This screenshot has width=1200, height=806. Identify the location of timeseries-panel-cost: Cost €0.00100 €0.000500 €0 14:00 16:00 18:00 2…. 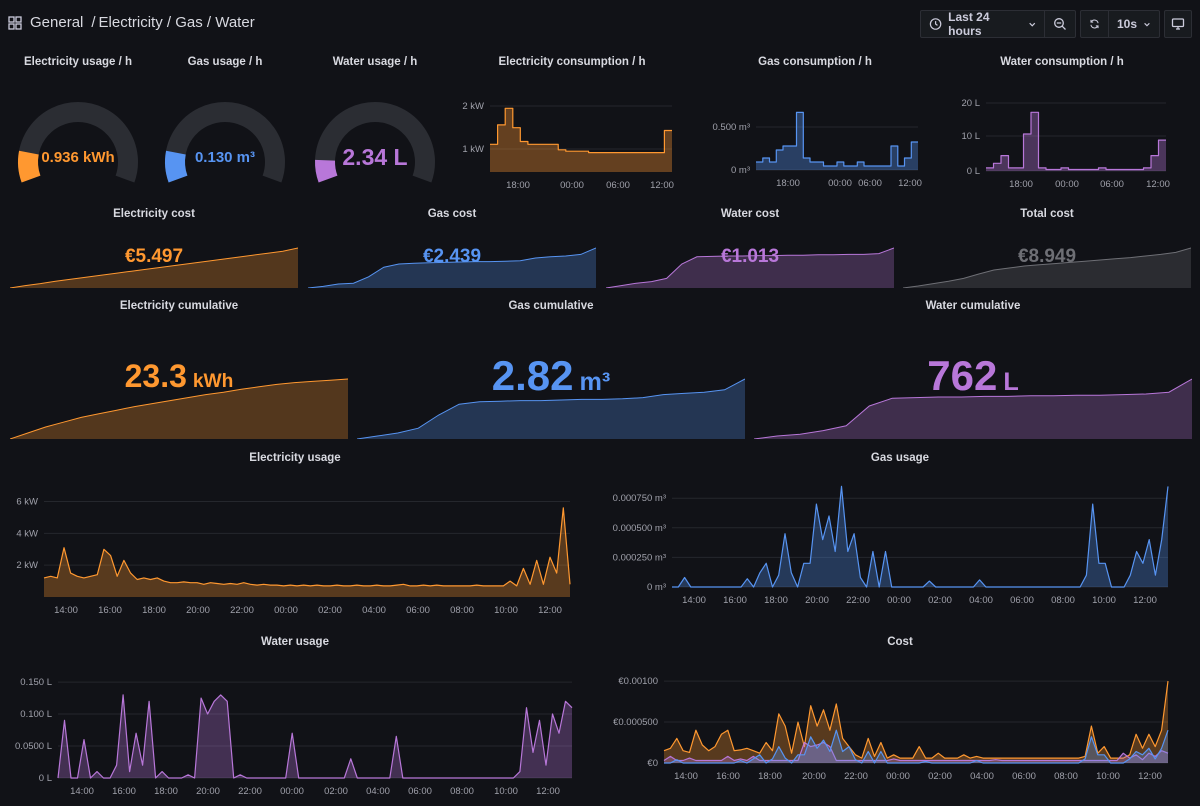
(900, 718).